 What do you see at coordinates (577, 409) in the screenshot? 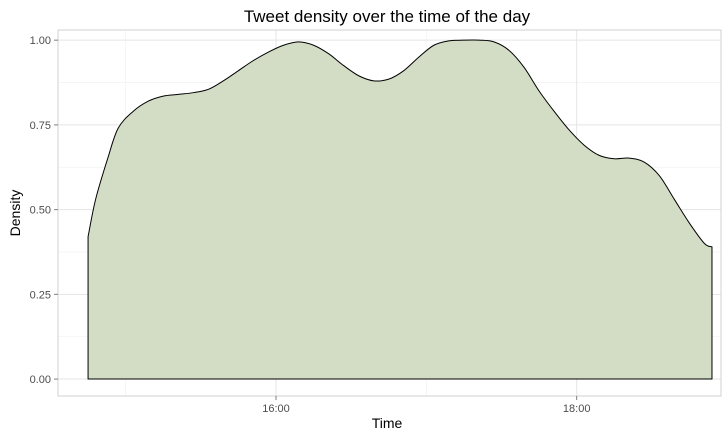
I see `x-tick-label: 18:00` at bounding box center [577, 409].